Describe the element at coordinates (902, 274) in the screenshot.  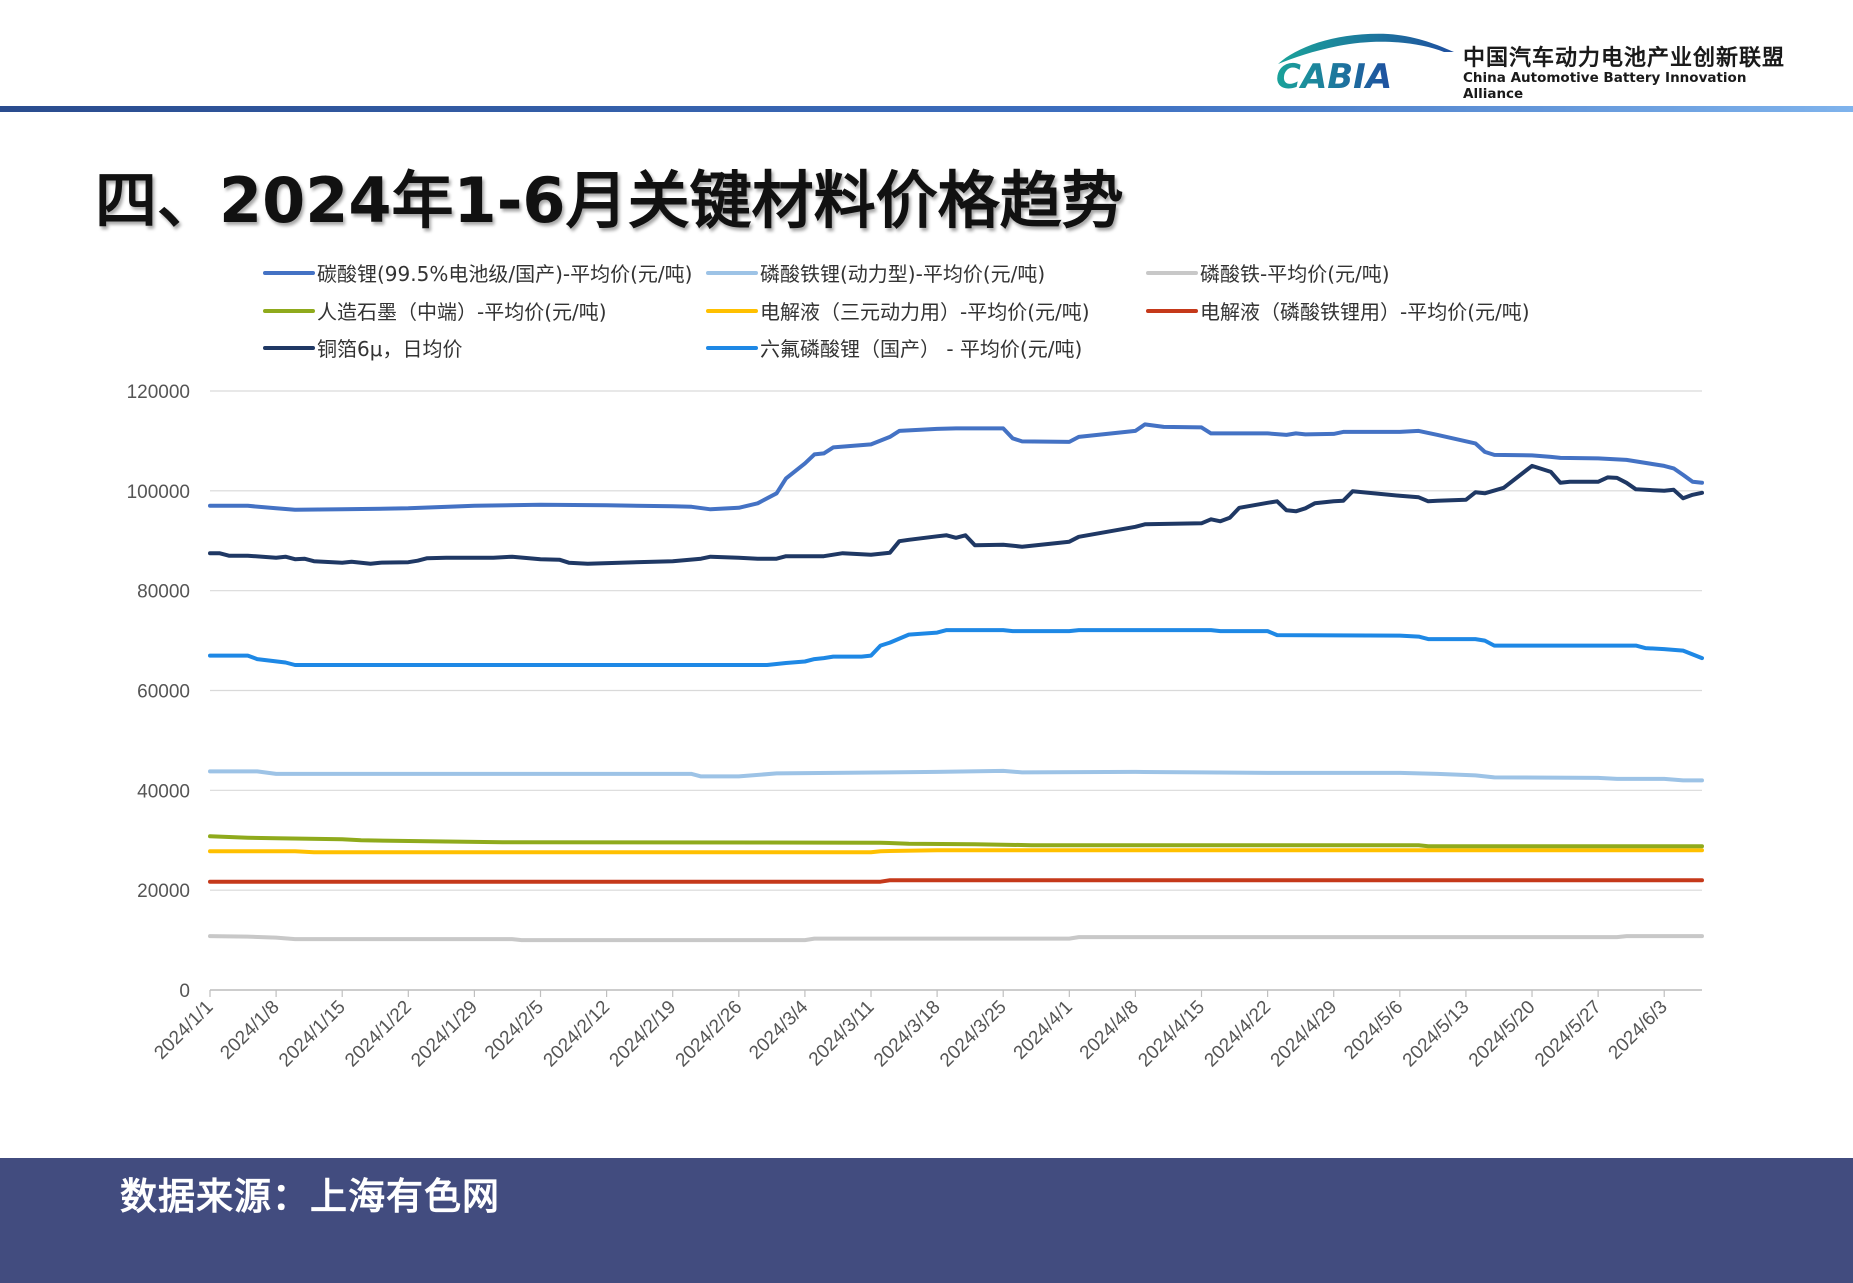
I see `legend-label: 磷酸铁锂(动力型)-平均价(元/吨)` at that location.